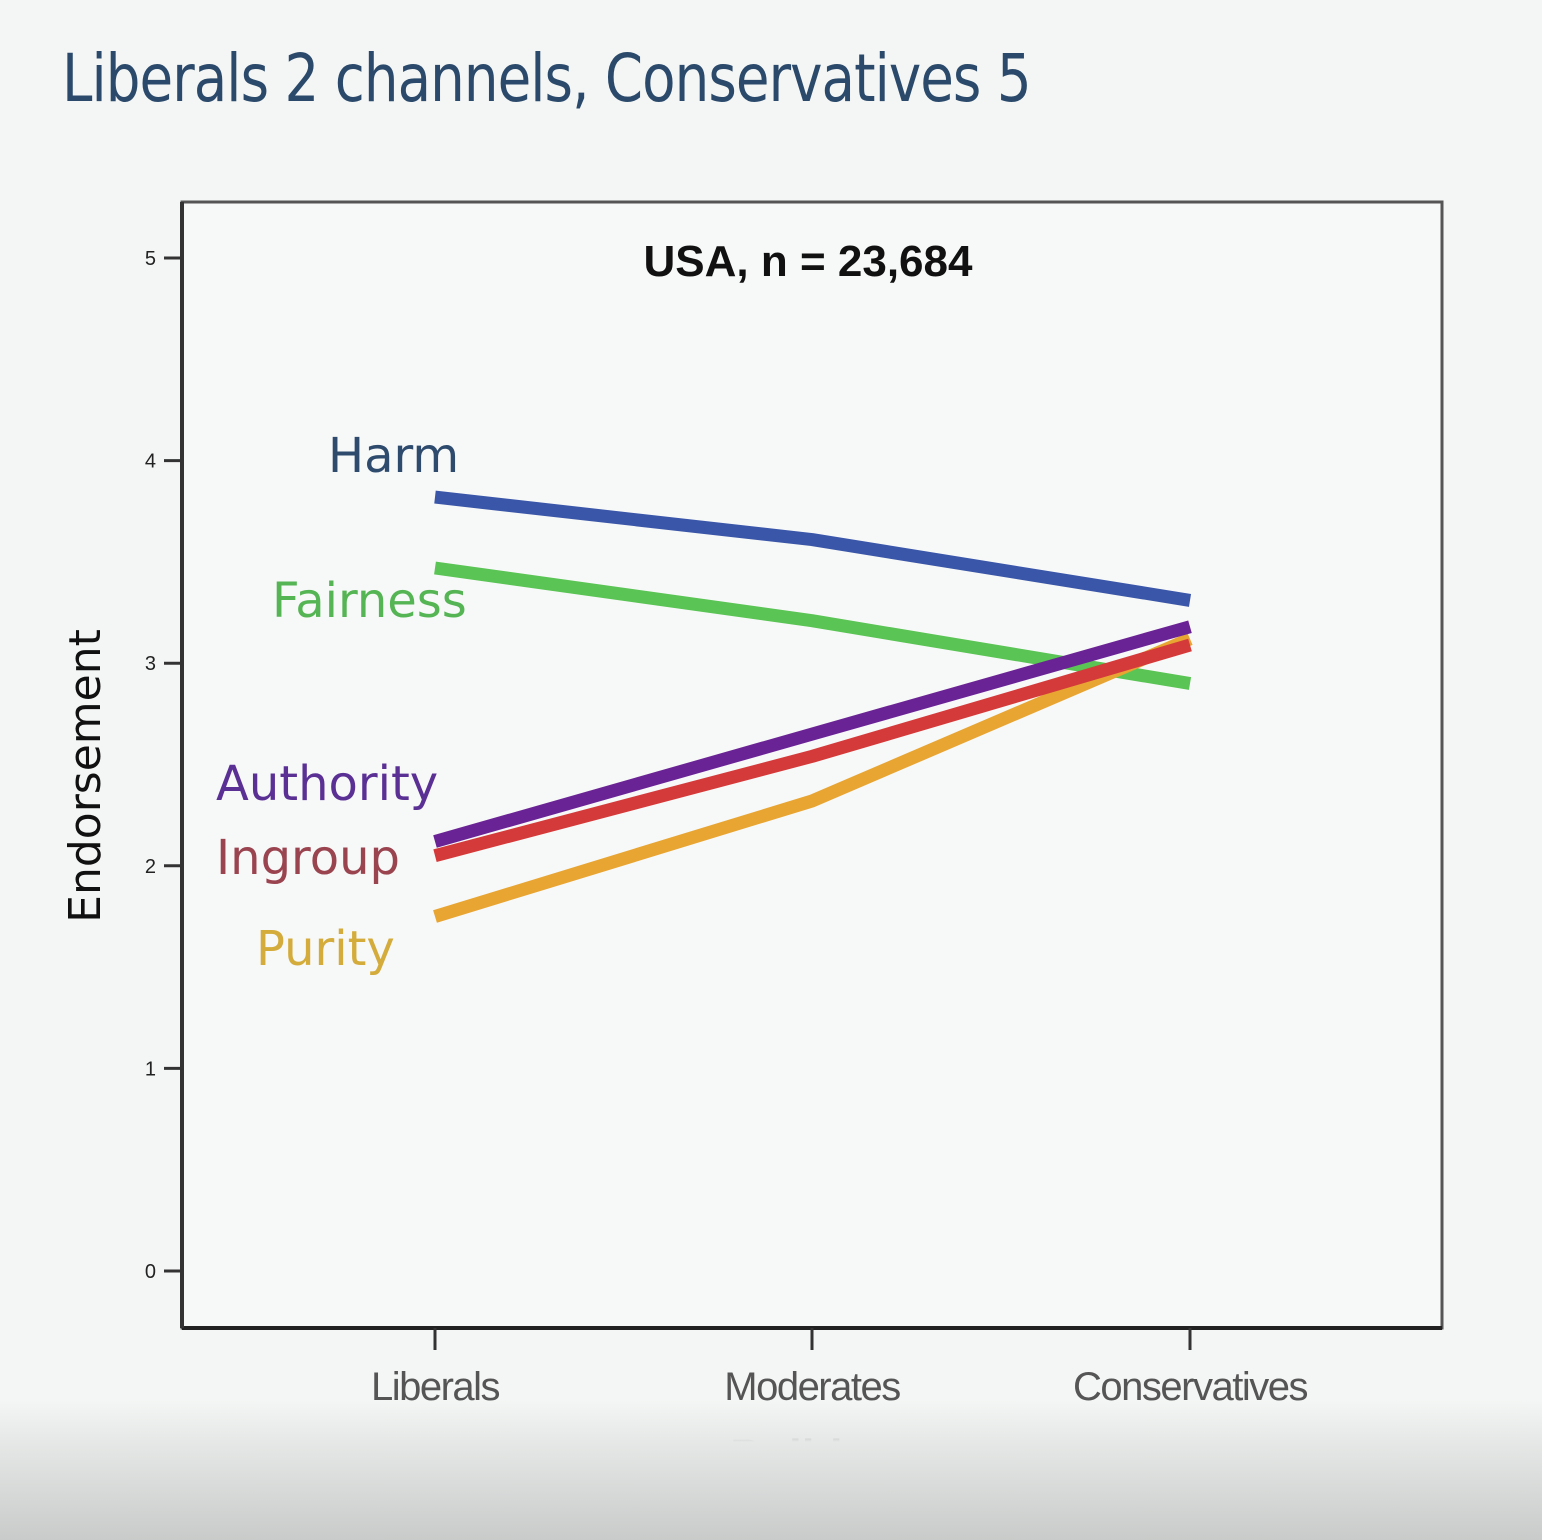  What do you see at coordinates (812, 1456) in the screenshot?
I see `x-axis-title: Politics` at bounding box center [812, 1456].